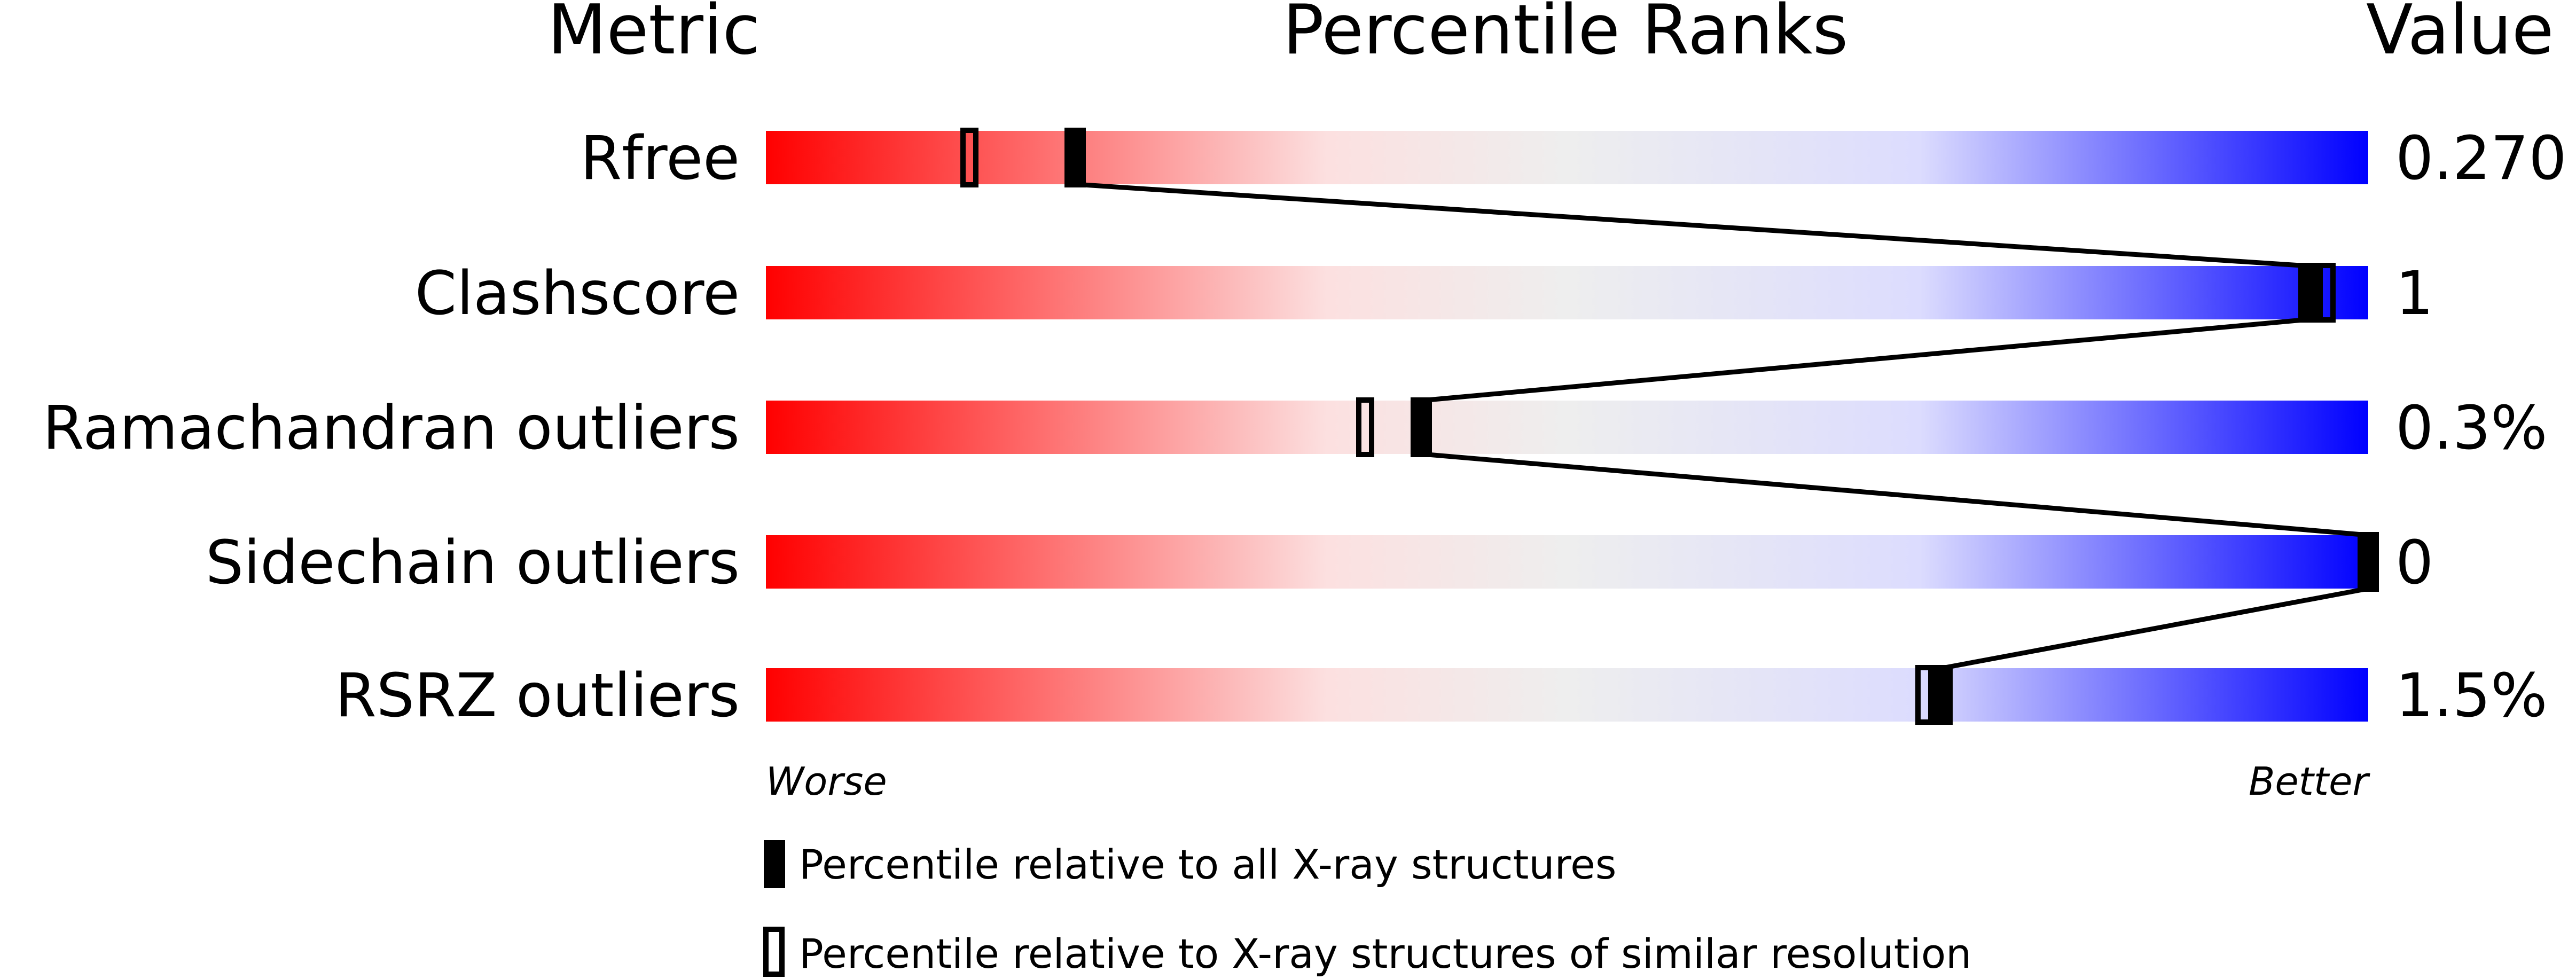 Image resolution: width=2576 pixels, height=979 pixels. Describe the element at coordinates (660, 158) in the screenshot. I see `metric-label: Rfree` at that location.